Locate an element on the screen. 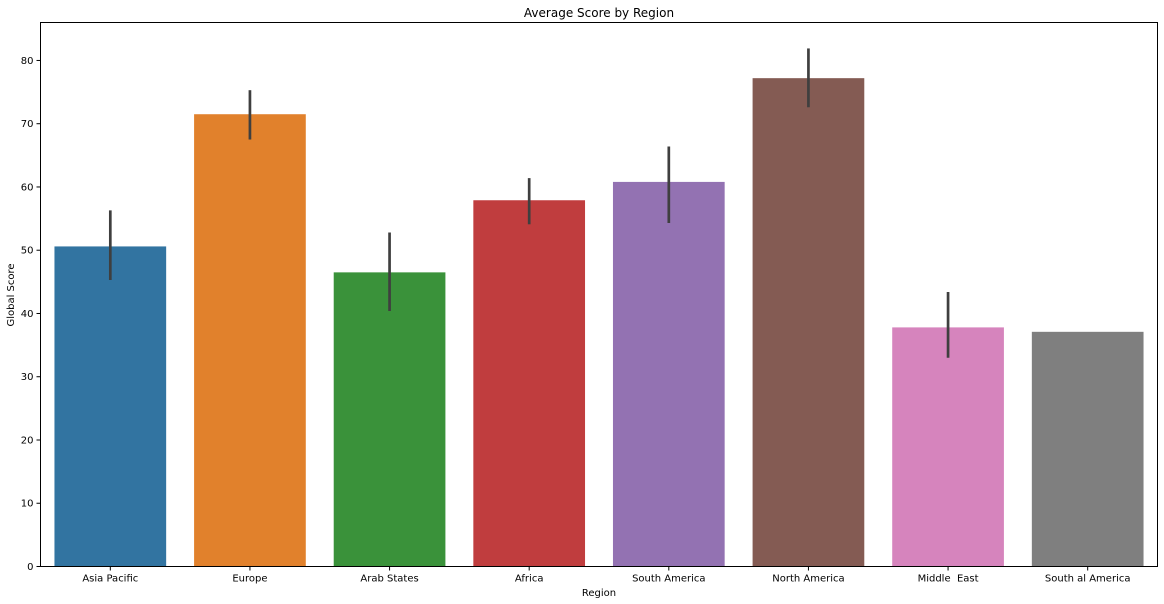 Image resolution: width=1164 pixels, height=604 pixels. x-tick-label: Africa is located at coordinates (529, 579).